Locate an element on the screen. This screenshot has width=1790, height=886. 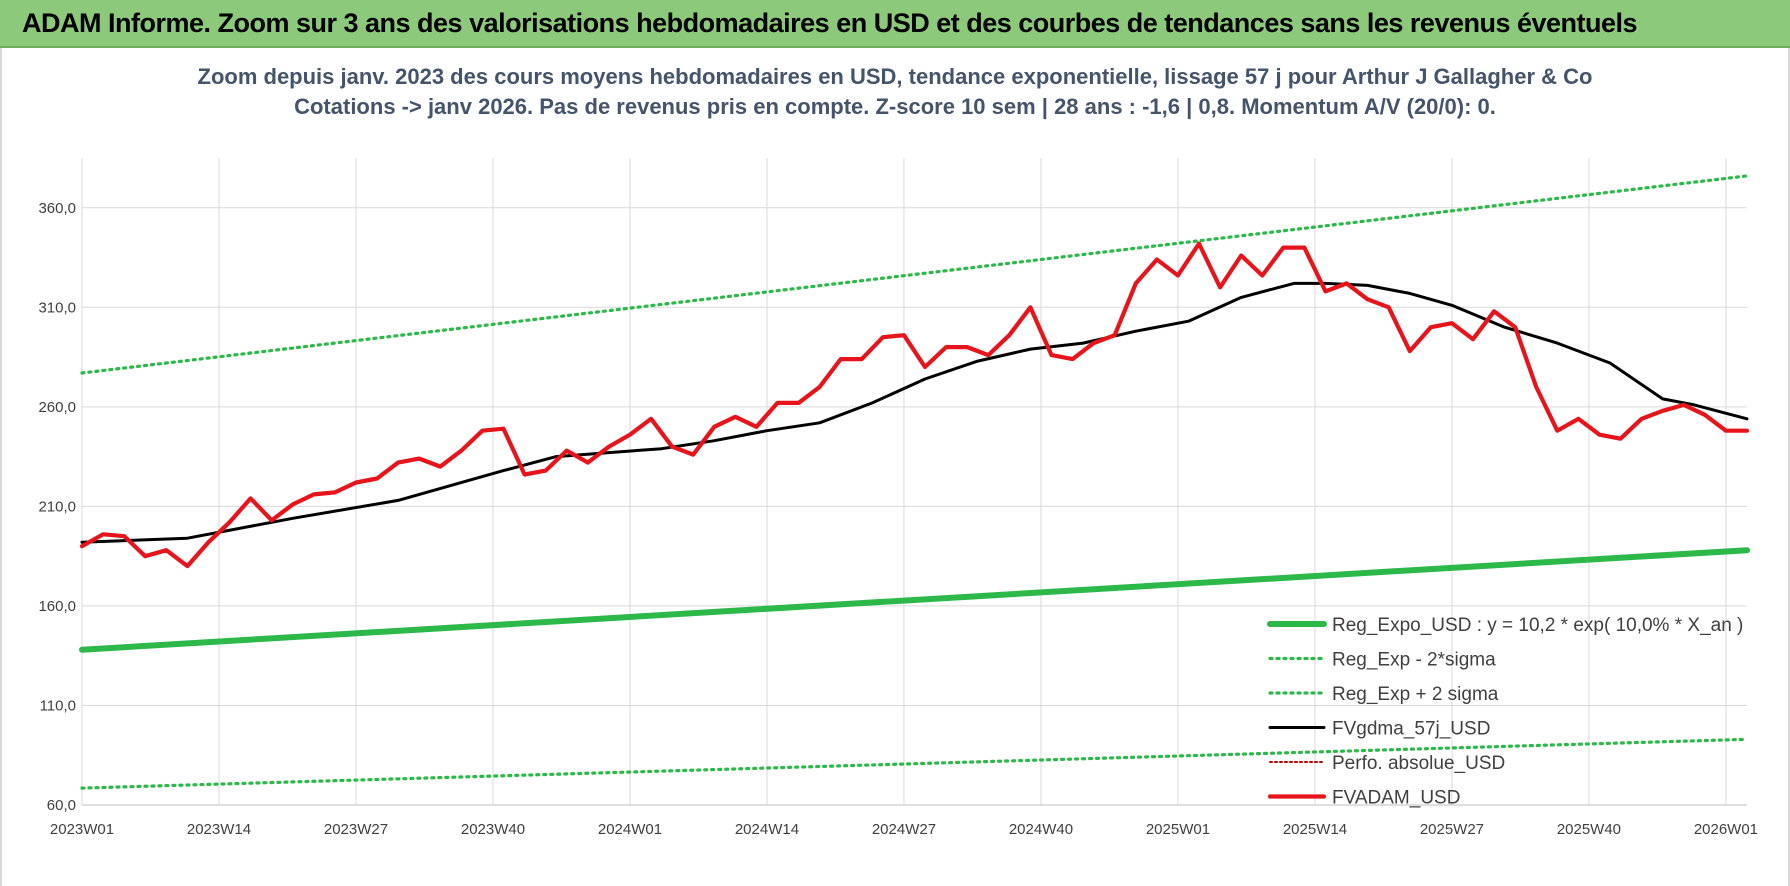
legend-label-3: FVgdma_57j_USD is located at coordinates (1411, 729).